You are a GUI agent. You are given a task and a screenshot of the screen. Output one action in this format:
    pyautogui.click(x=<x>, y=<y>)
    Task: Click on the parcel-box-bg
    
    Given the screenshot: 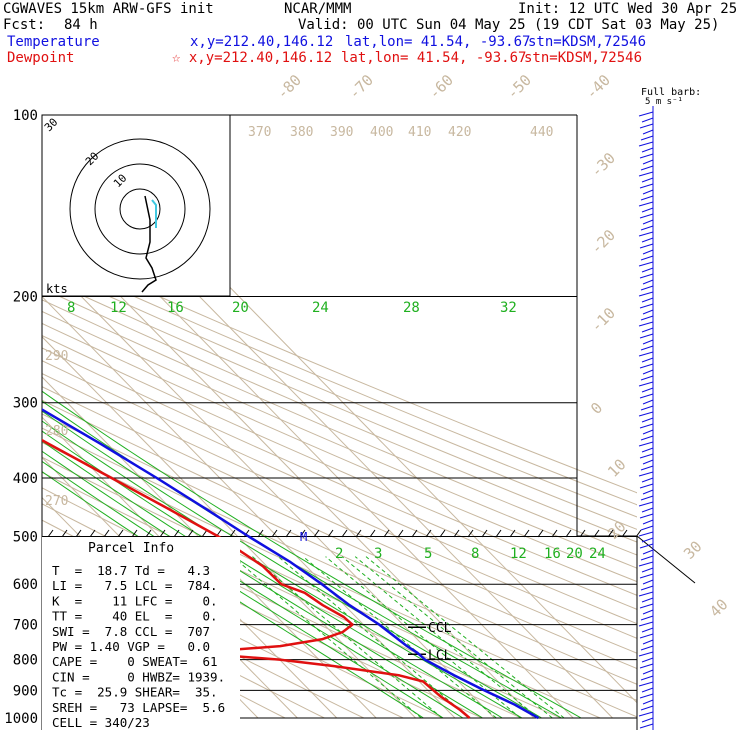 What is the action you would take?
    pyautogui.click(x=141, y=633)
    